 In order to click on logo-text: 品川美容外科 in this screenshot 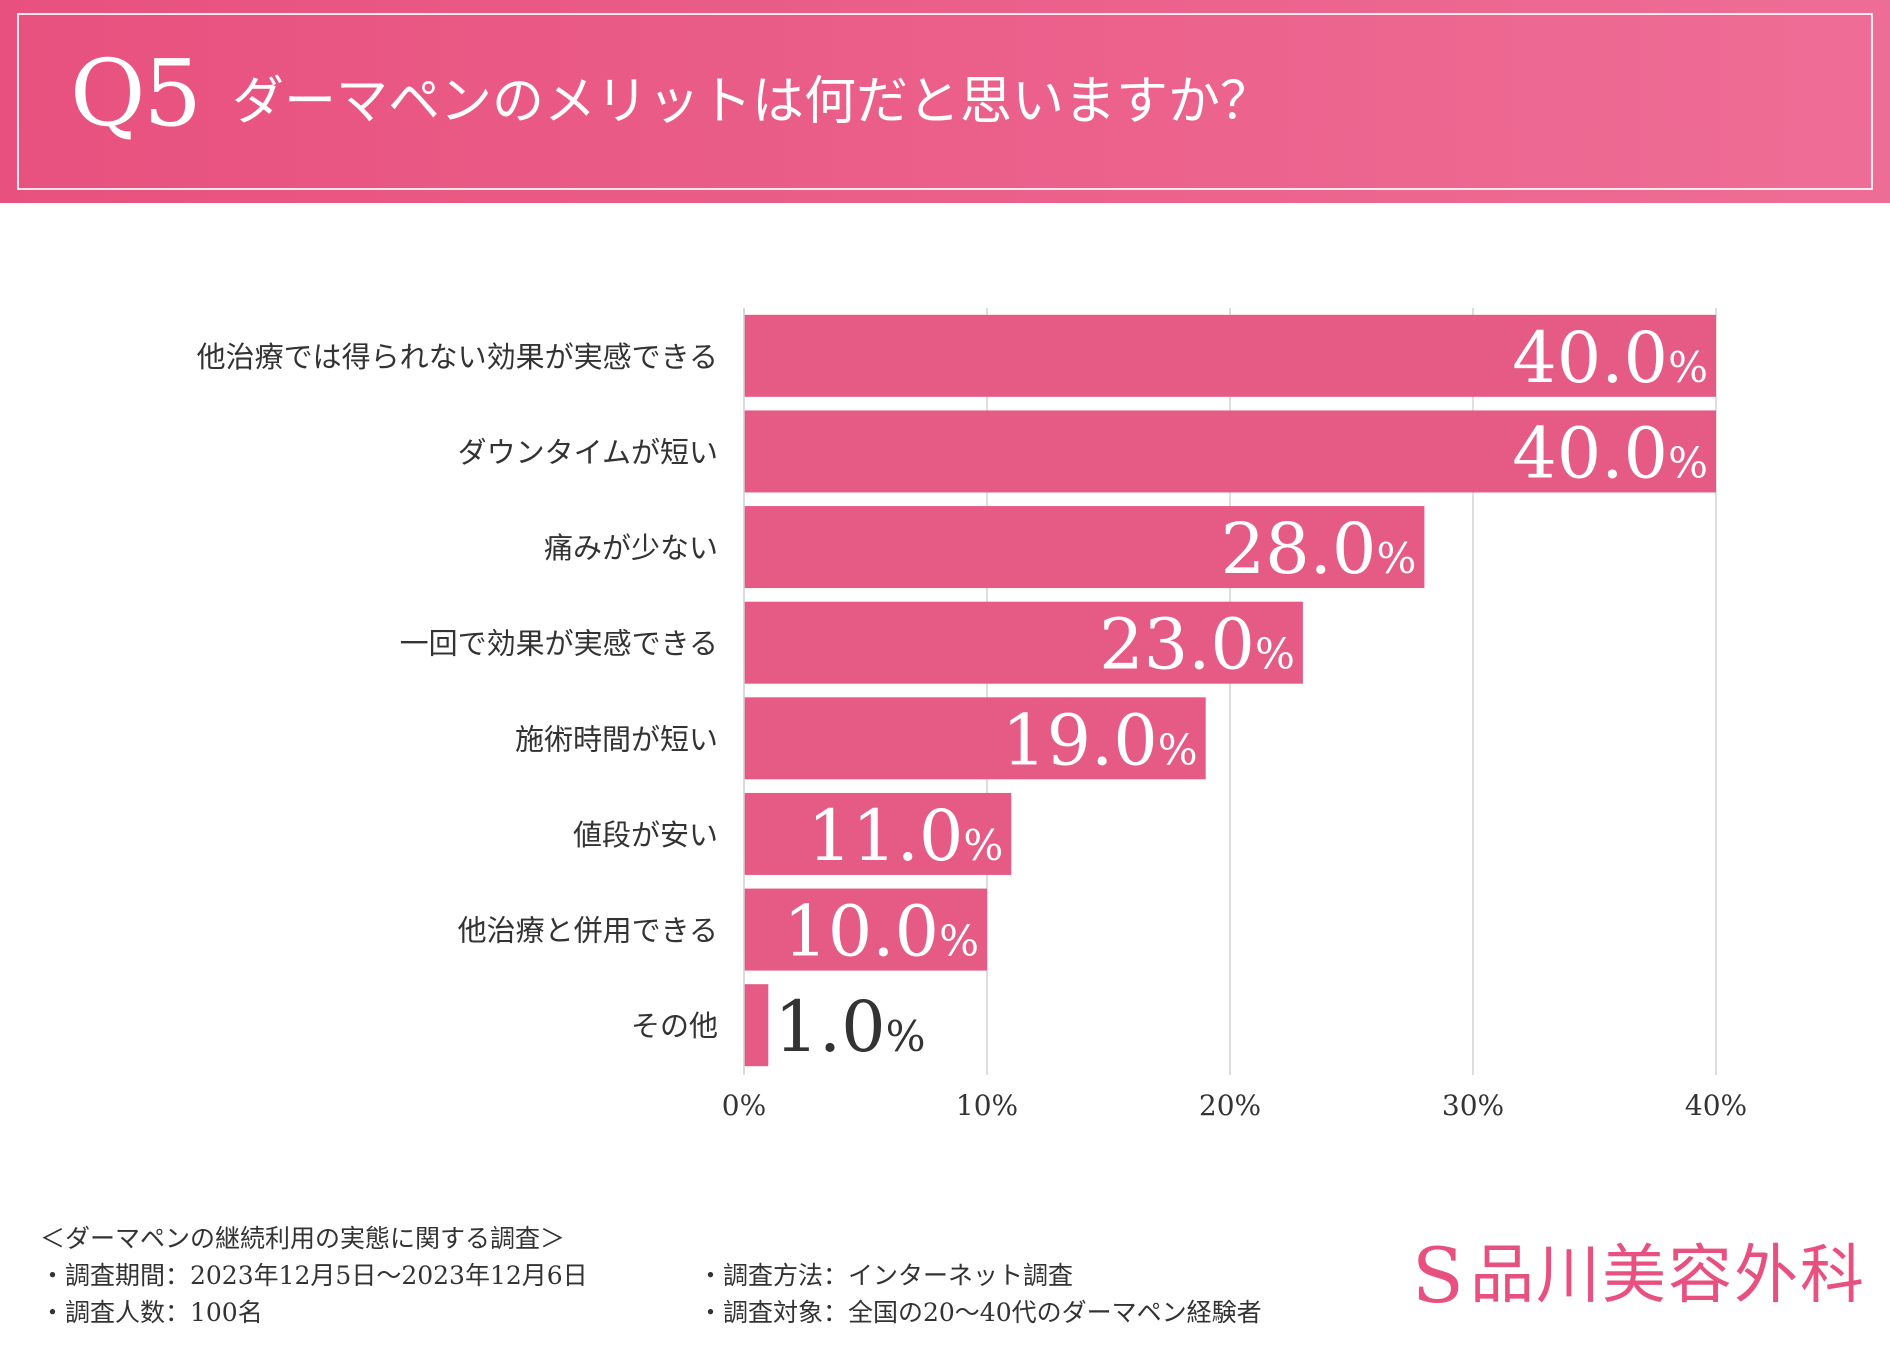, I will do `click(1668, 1276)`.